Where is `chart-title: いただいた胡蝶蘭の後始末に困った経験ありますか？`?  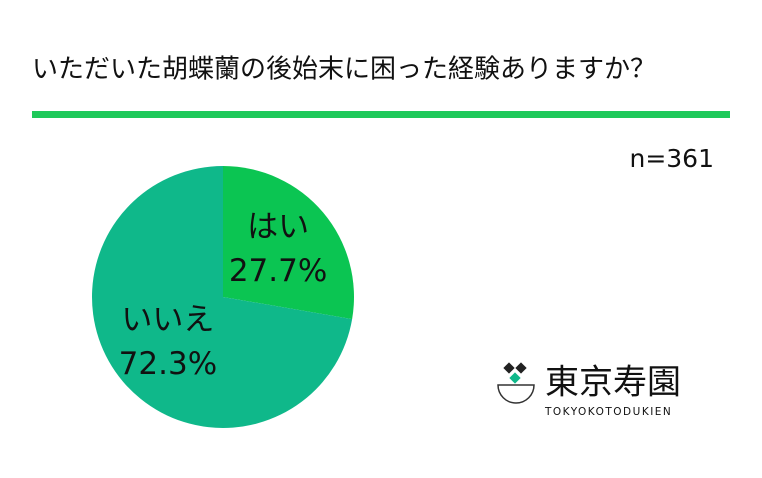
chart-title: いただいた胡蝶蘭の後始末に困った経験ありますか？ is located at coordinates (344, 70).